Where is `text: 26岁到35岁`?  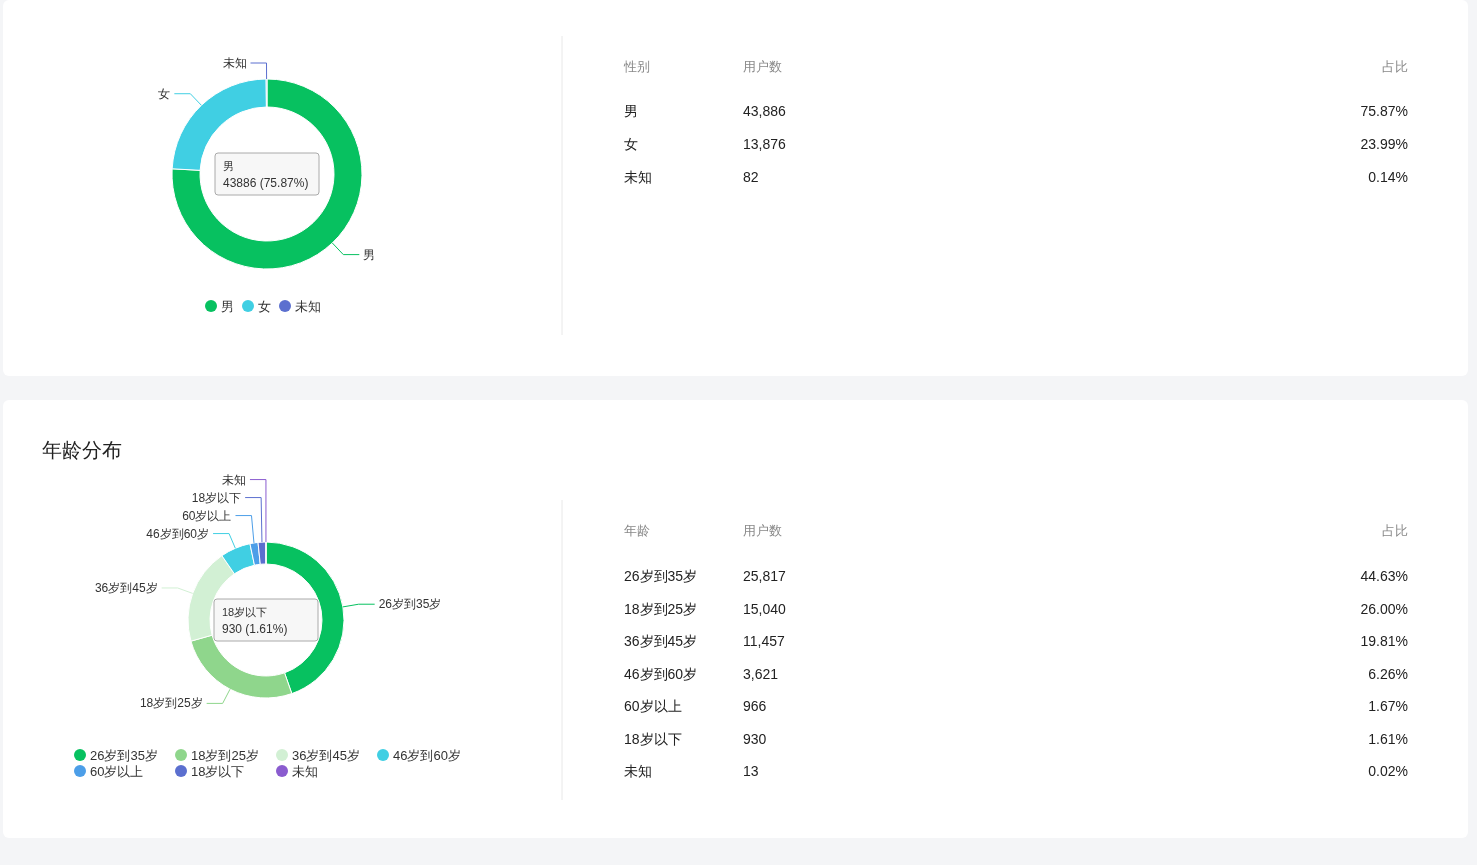 text: 26岁到35岁 is located at coordinates (661, 576).